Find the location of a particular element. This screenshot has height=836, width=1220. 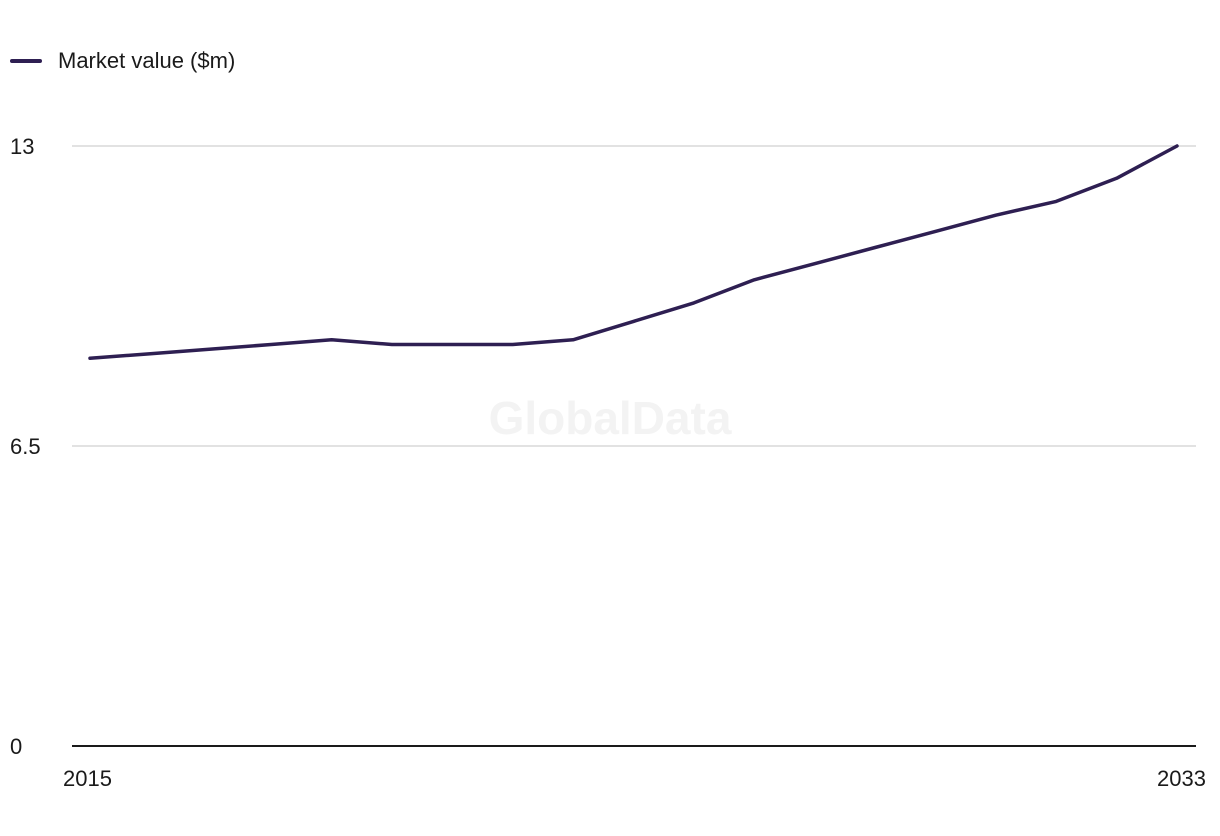

y-tick-label: 6.5 is located at coordinates (25, 446).